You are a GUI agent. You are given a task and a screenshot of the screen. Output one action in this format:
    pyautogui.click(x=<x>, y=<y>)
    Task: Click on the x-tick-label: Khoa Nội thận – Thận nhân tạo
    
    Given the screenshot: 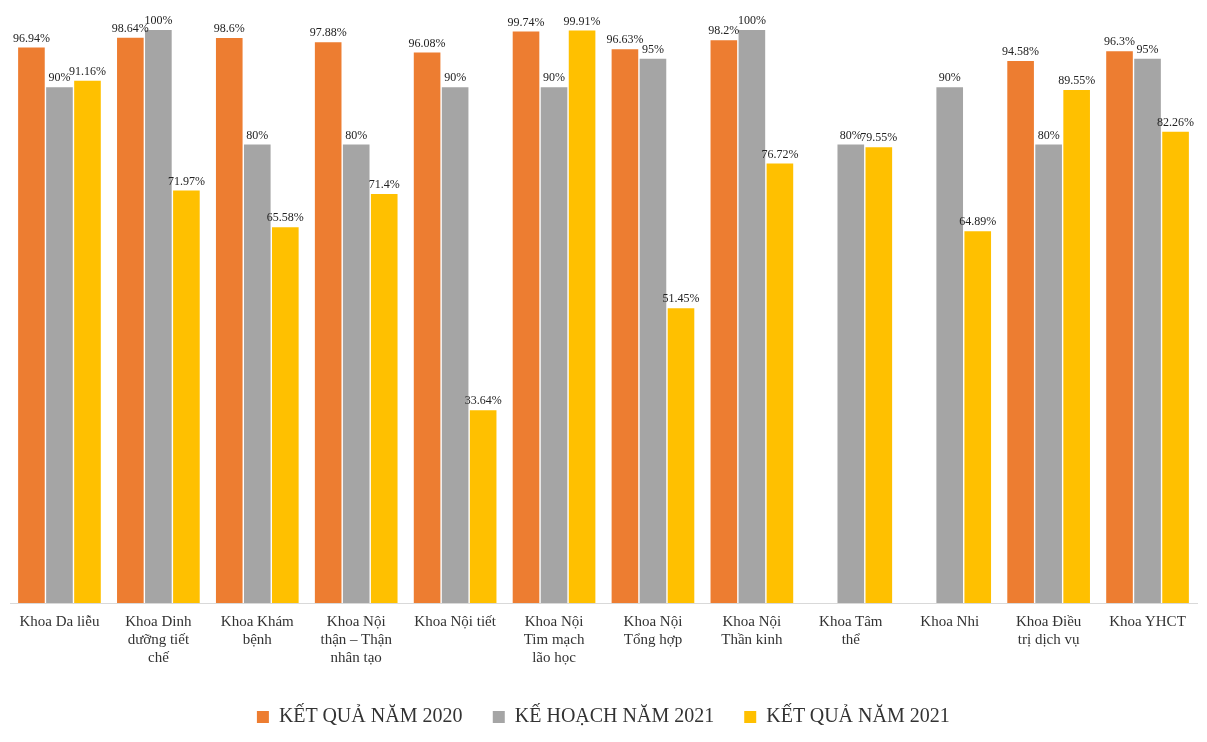 What is the action you would take?
    pyautogui.click(x=356, y=638)
    